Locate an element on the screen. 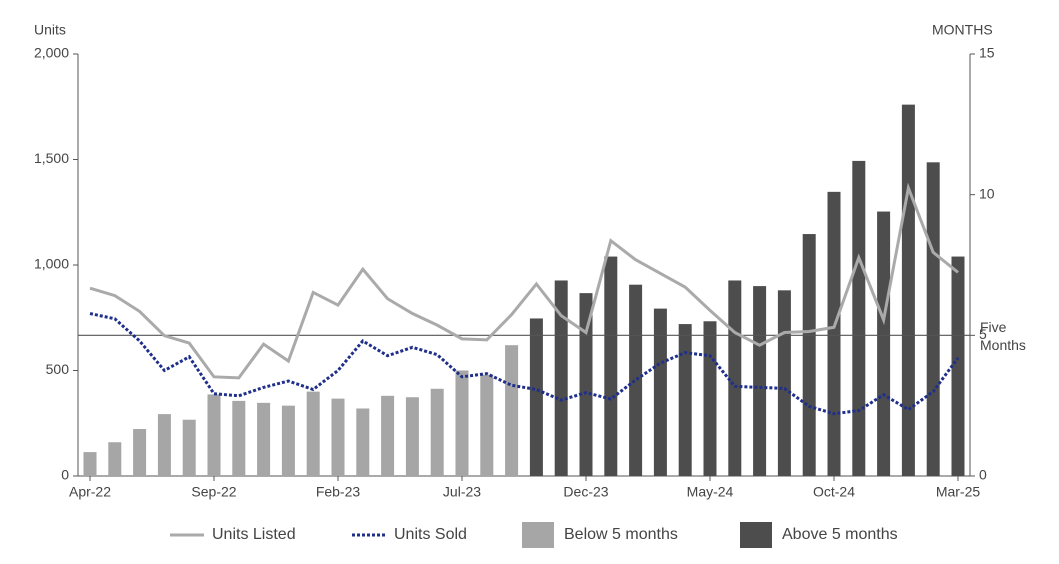 The image size is (1059, 564). legend-label: Below 5 months is located at coordinates (621, 534).